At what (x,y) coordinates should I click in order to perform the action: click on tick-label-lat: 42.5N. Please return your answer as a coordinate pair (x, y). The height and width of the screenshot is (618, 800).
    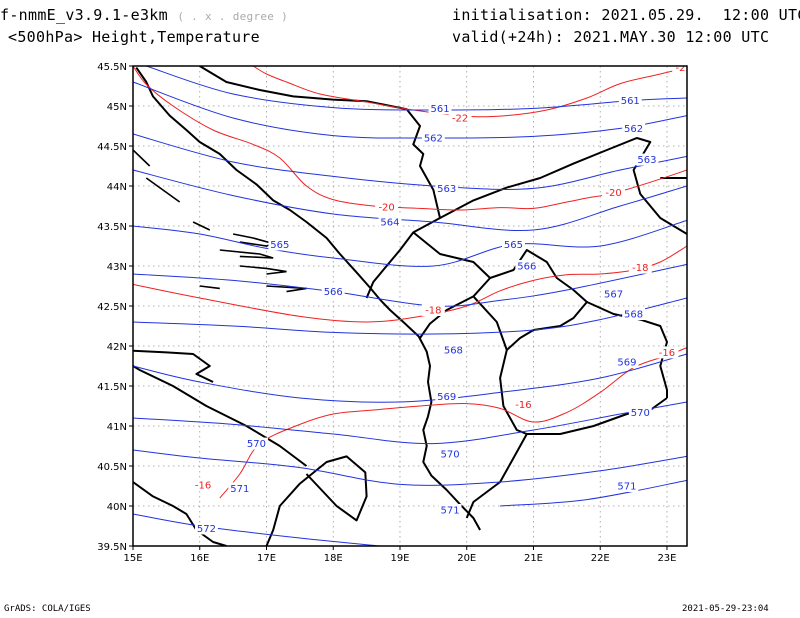
    Looking at the image, I should click on (112, 307).